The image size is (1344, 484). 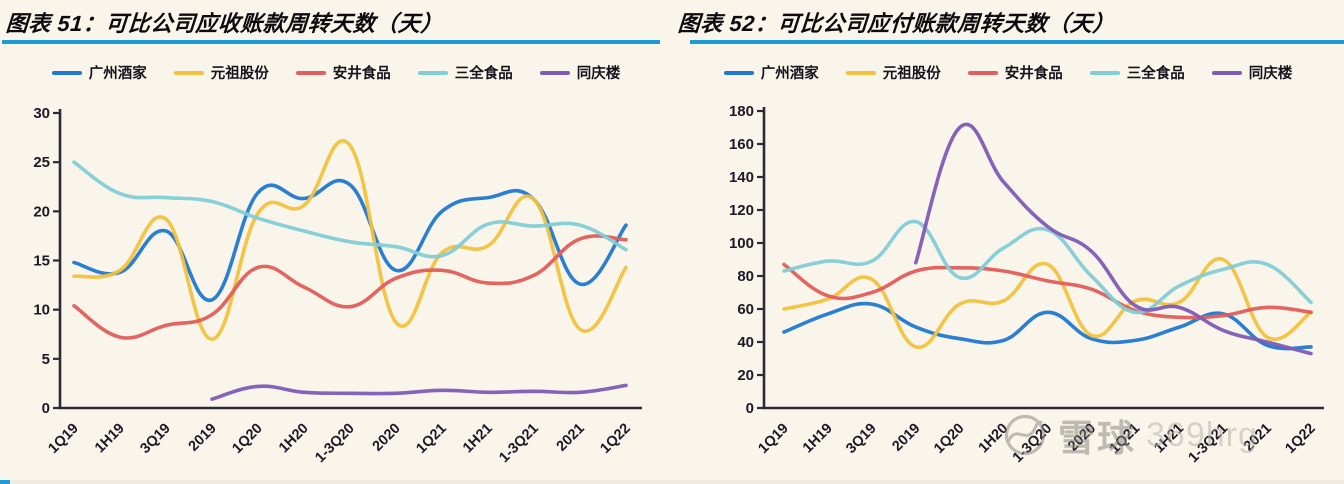 I want to click on y-axis-label: 140, so click(x=741, y=177).